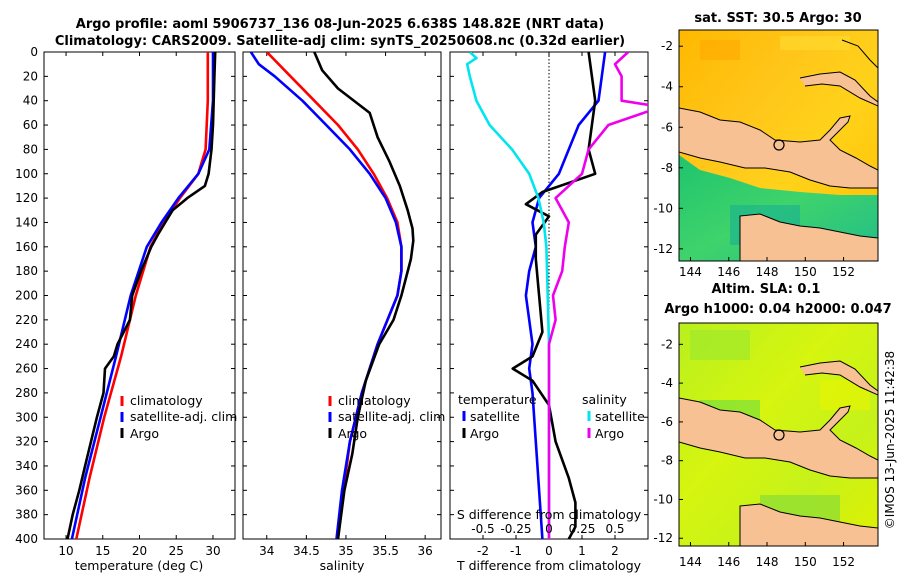 The image size is (900, 580). Describe the element at coordinates (690, 562) in the screenshot. I see `map-lon-tick-label: 144` at that location.